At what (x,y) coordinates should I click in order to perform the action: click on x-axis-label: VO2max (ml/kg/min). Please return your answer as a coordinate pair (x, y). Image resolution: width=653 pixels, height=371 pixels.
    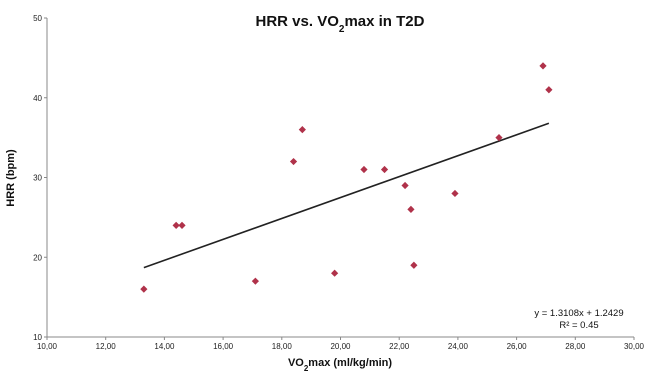
    Looking at the image, I should click on (340, 364).